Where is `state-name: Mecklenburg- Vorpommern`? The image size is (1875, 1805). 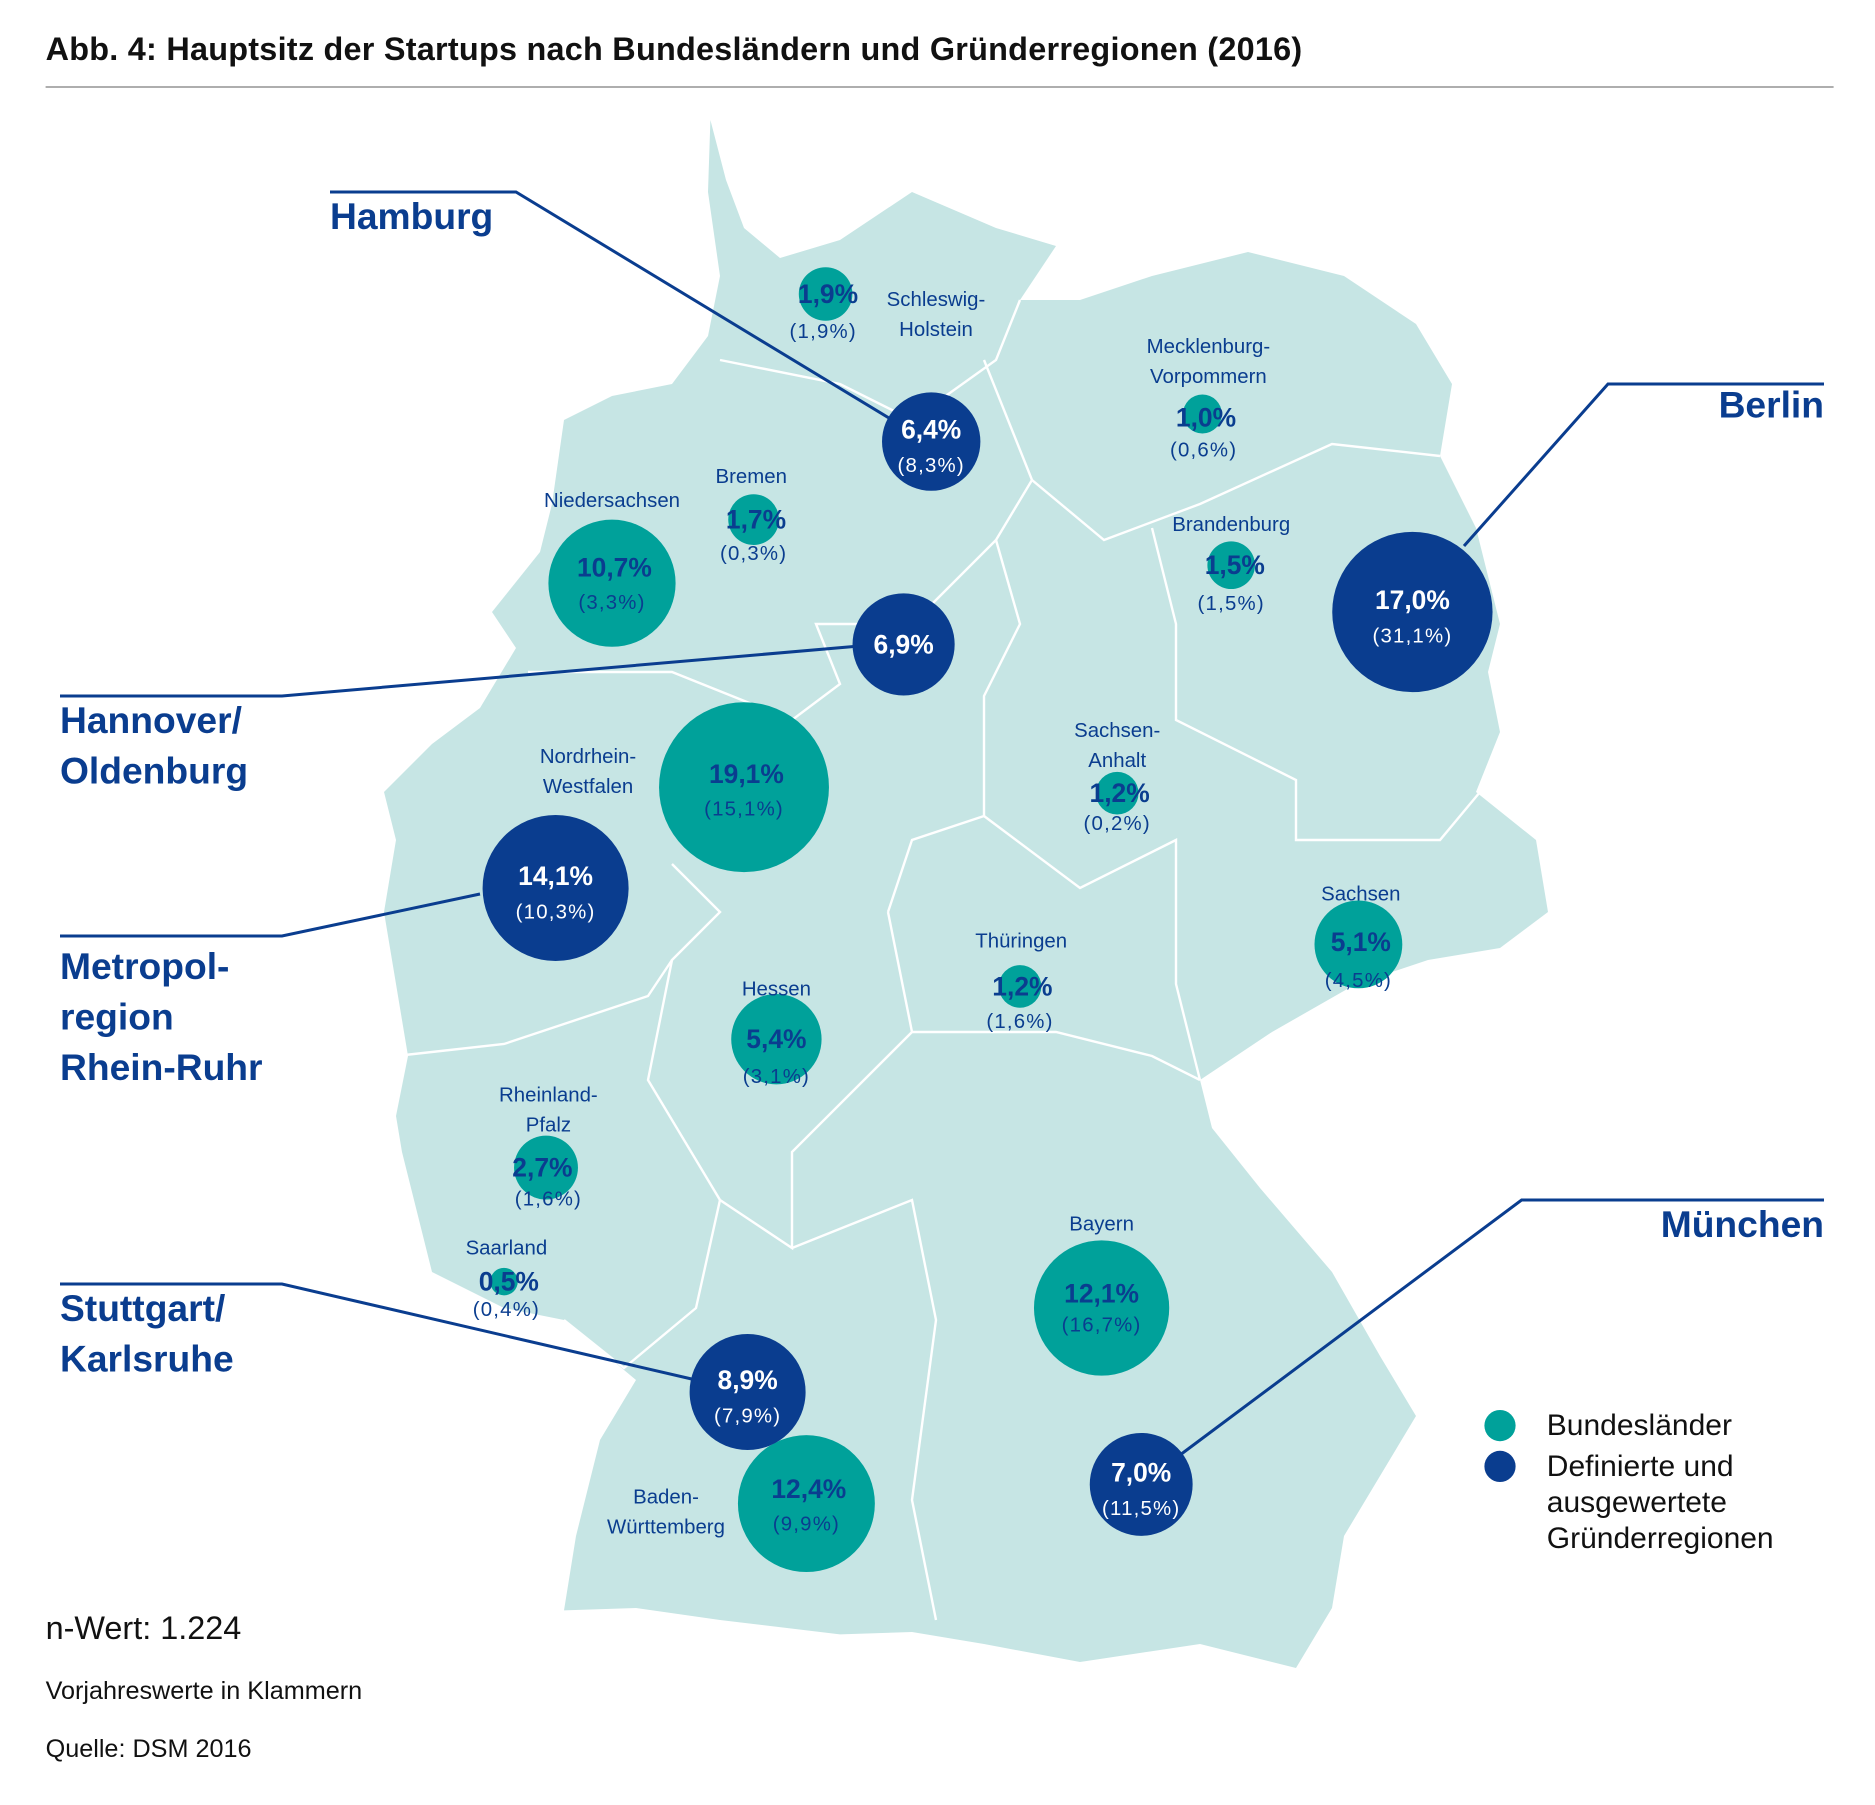
state-name: Mecklenburg- Vorpommern is located at coordinates (1208, 361).